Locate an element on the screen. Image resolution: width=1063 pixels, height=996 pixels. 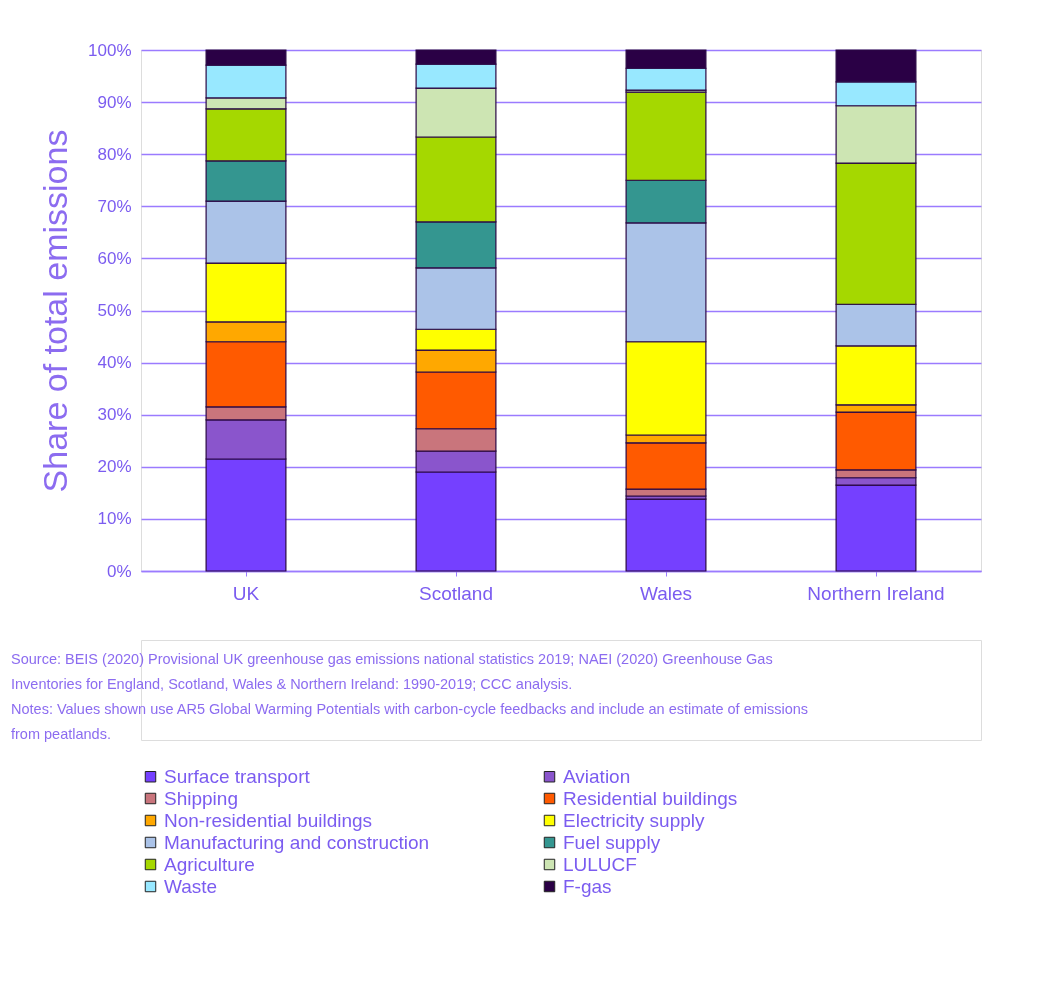
y-tick-label: 10% is located at coordinates (114, 519).